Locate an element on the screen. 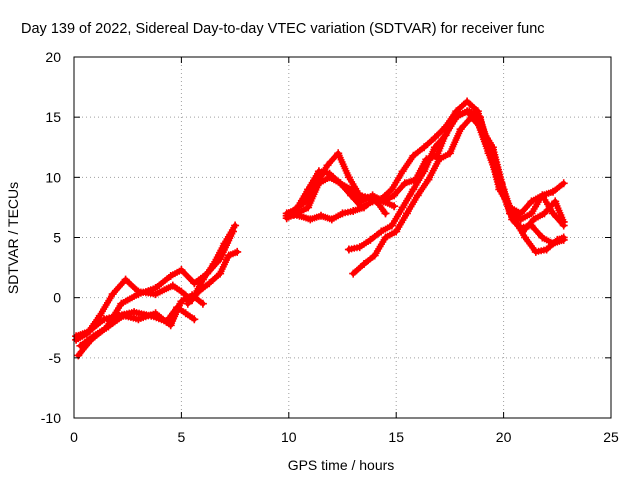 The height and width of the screenshot is (480, 640). x-tick-label: 20 is located at coordinates (504, 437).